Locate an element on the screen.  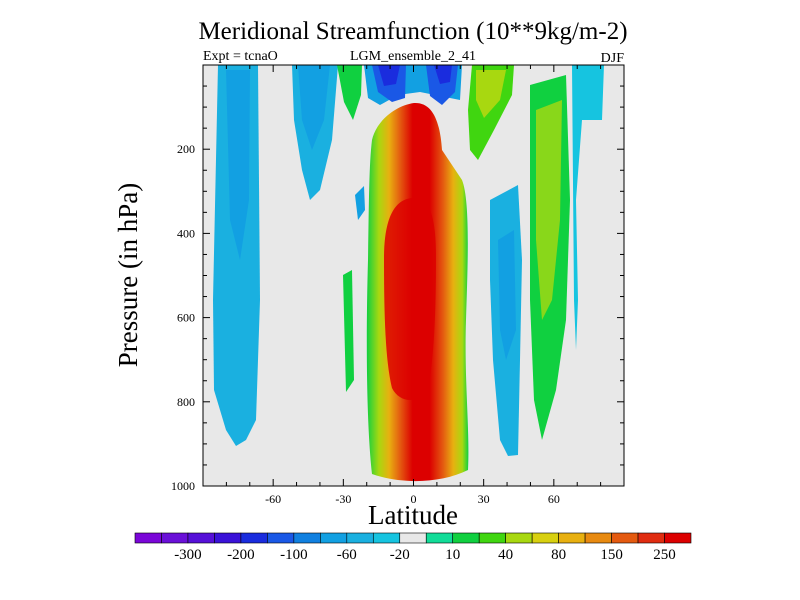
y-axis-label: Pressure (in hPa) is located at coordinates (128, 275).